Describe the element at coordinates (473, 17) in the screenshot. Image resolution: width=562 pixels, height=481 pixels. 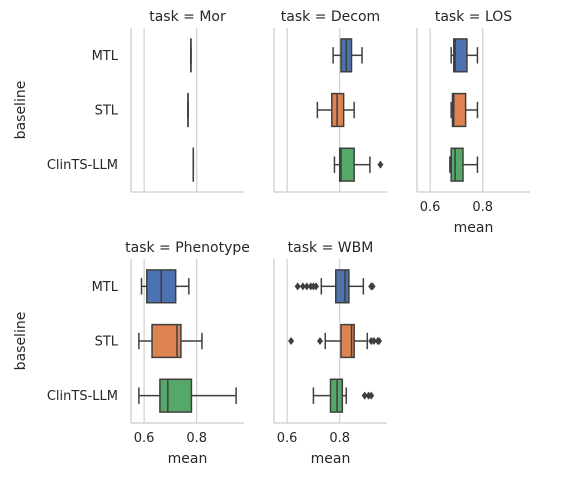
I see `panel-title: task = LOS` at that location.